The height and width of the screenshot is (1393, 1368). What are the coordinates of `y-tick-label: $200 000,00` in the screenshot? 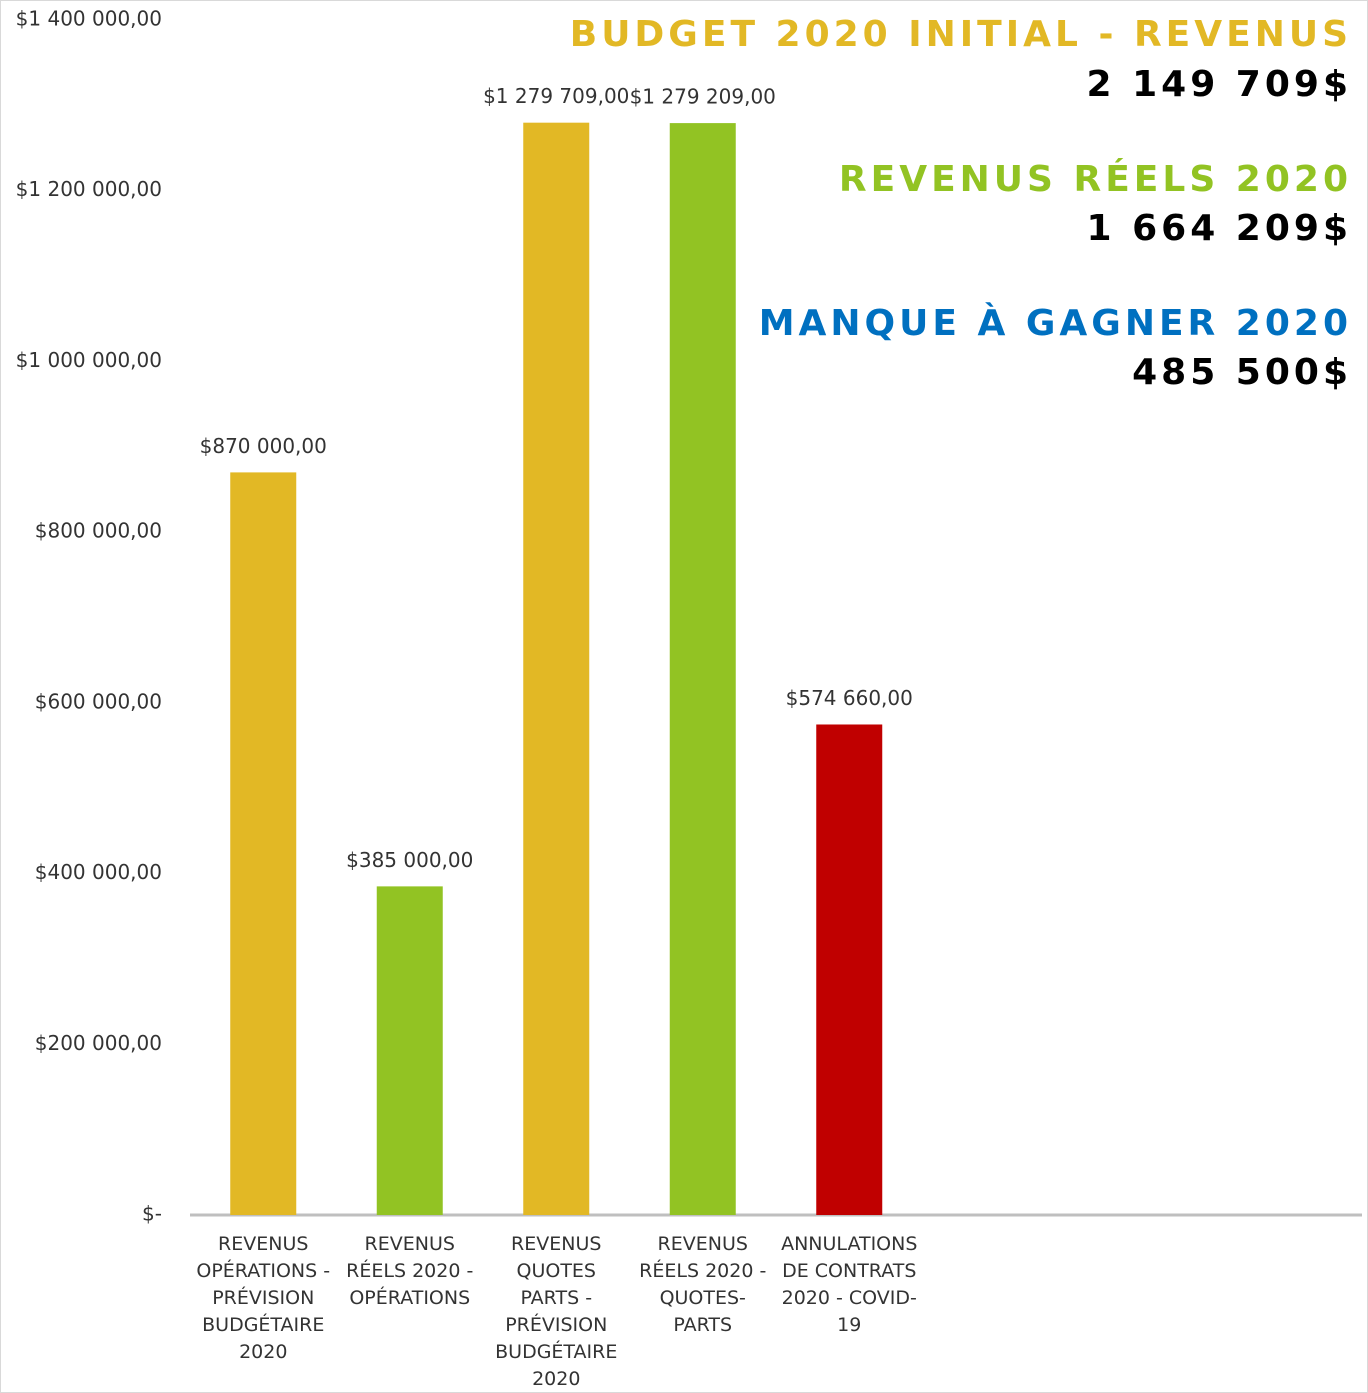 It's located at (98, 1043).